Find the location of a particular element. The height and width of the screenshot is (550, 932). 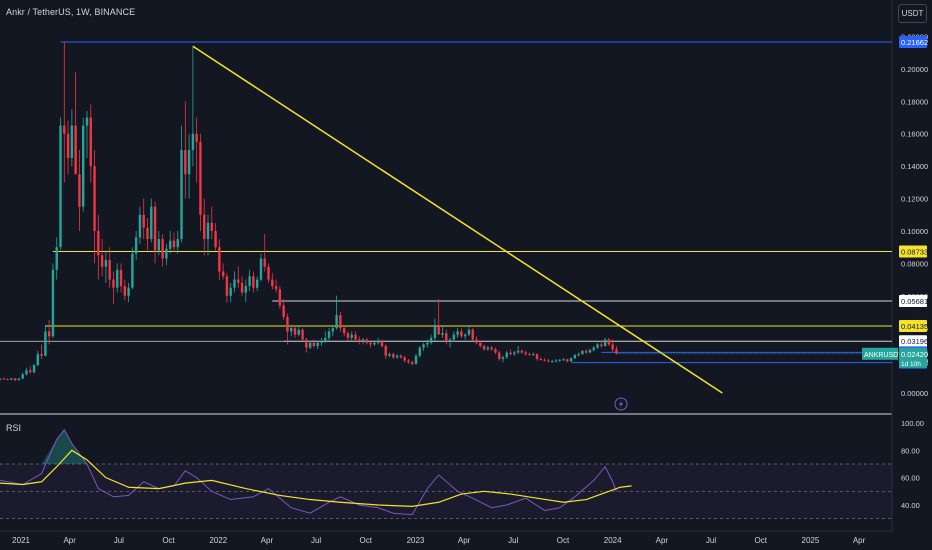

price-tick-label: 0.00000 is located at coordinates (914, 393).